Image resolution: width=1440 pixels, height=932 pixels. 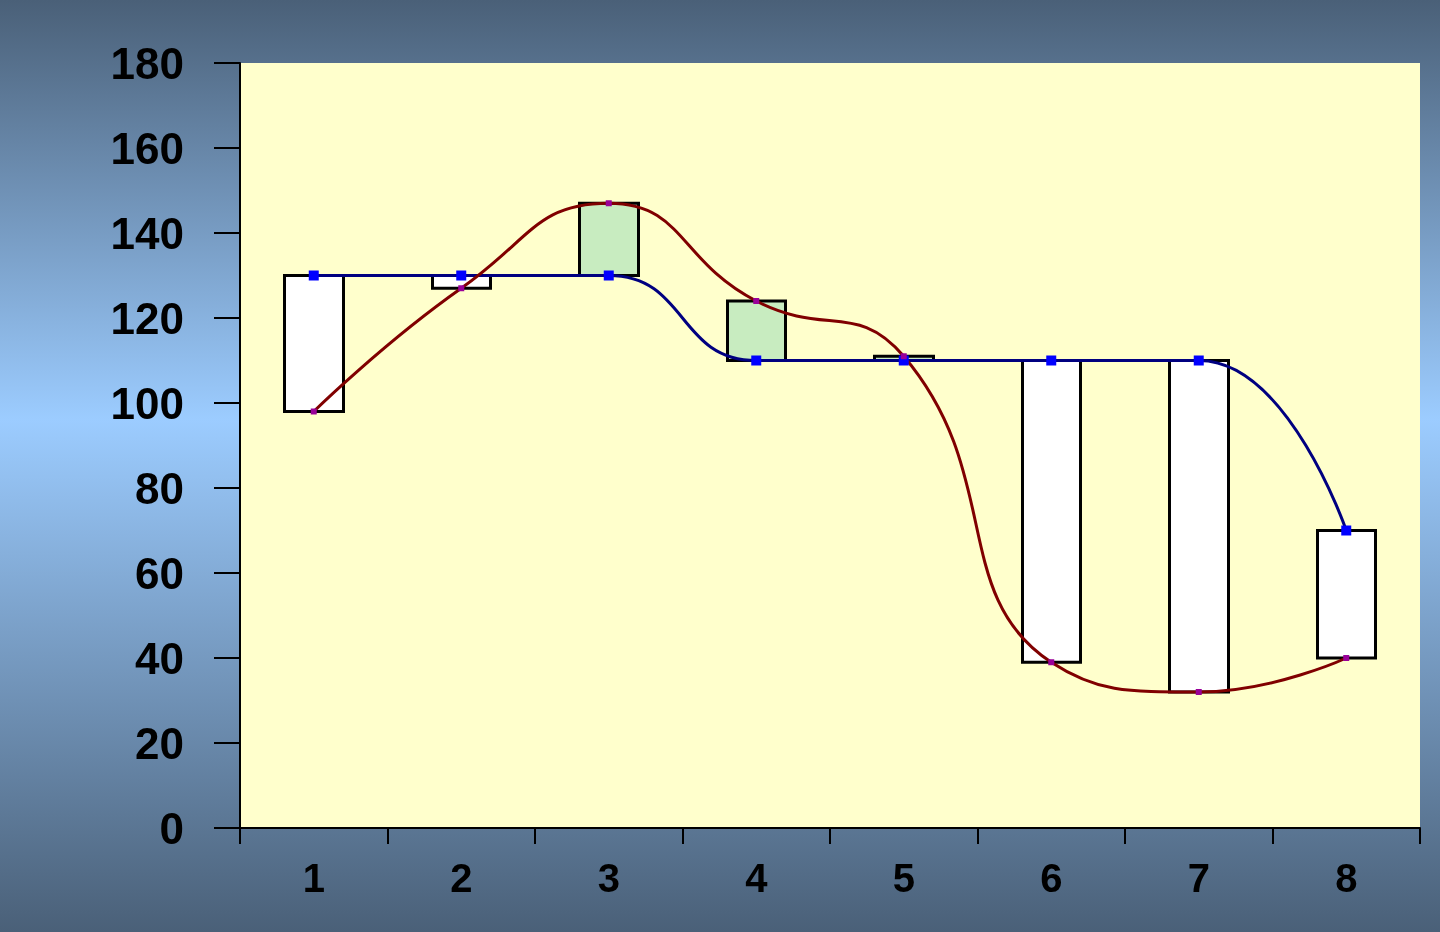 I want to click on x-tick-label: 5, so click(x=903, y=878).